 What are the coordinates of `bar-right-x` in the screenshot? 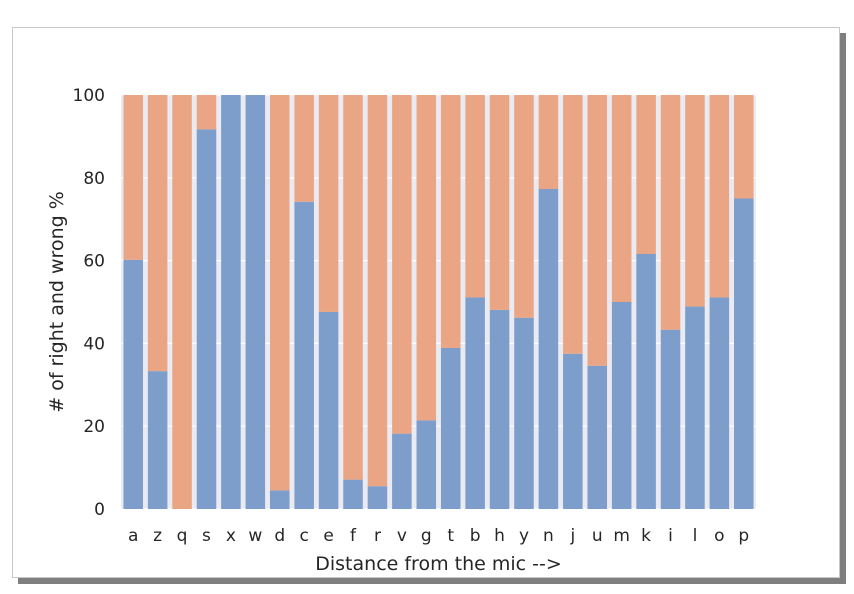 It's located at (231, 302).